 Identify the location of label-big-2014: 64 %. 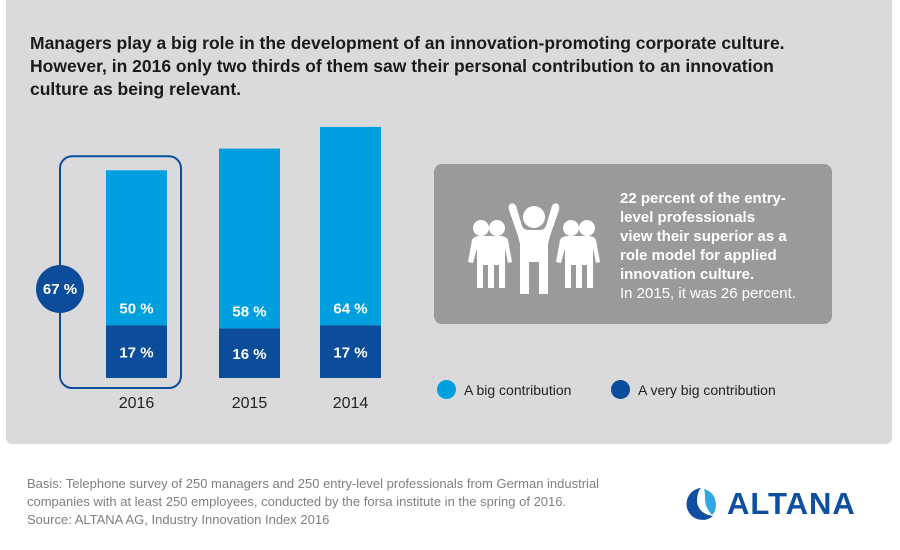
(350, 308).